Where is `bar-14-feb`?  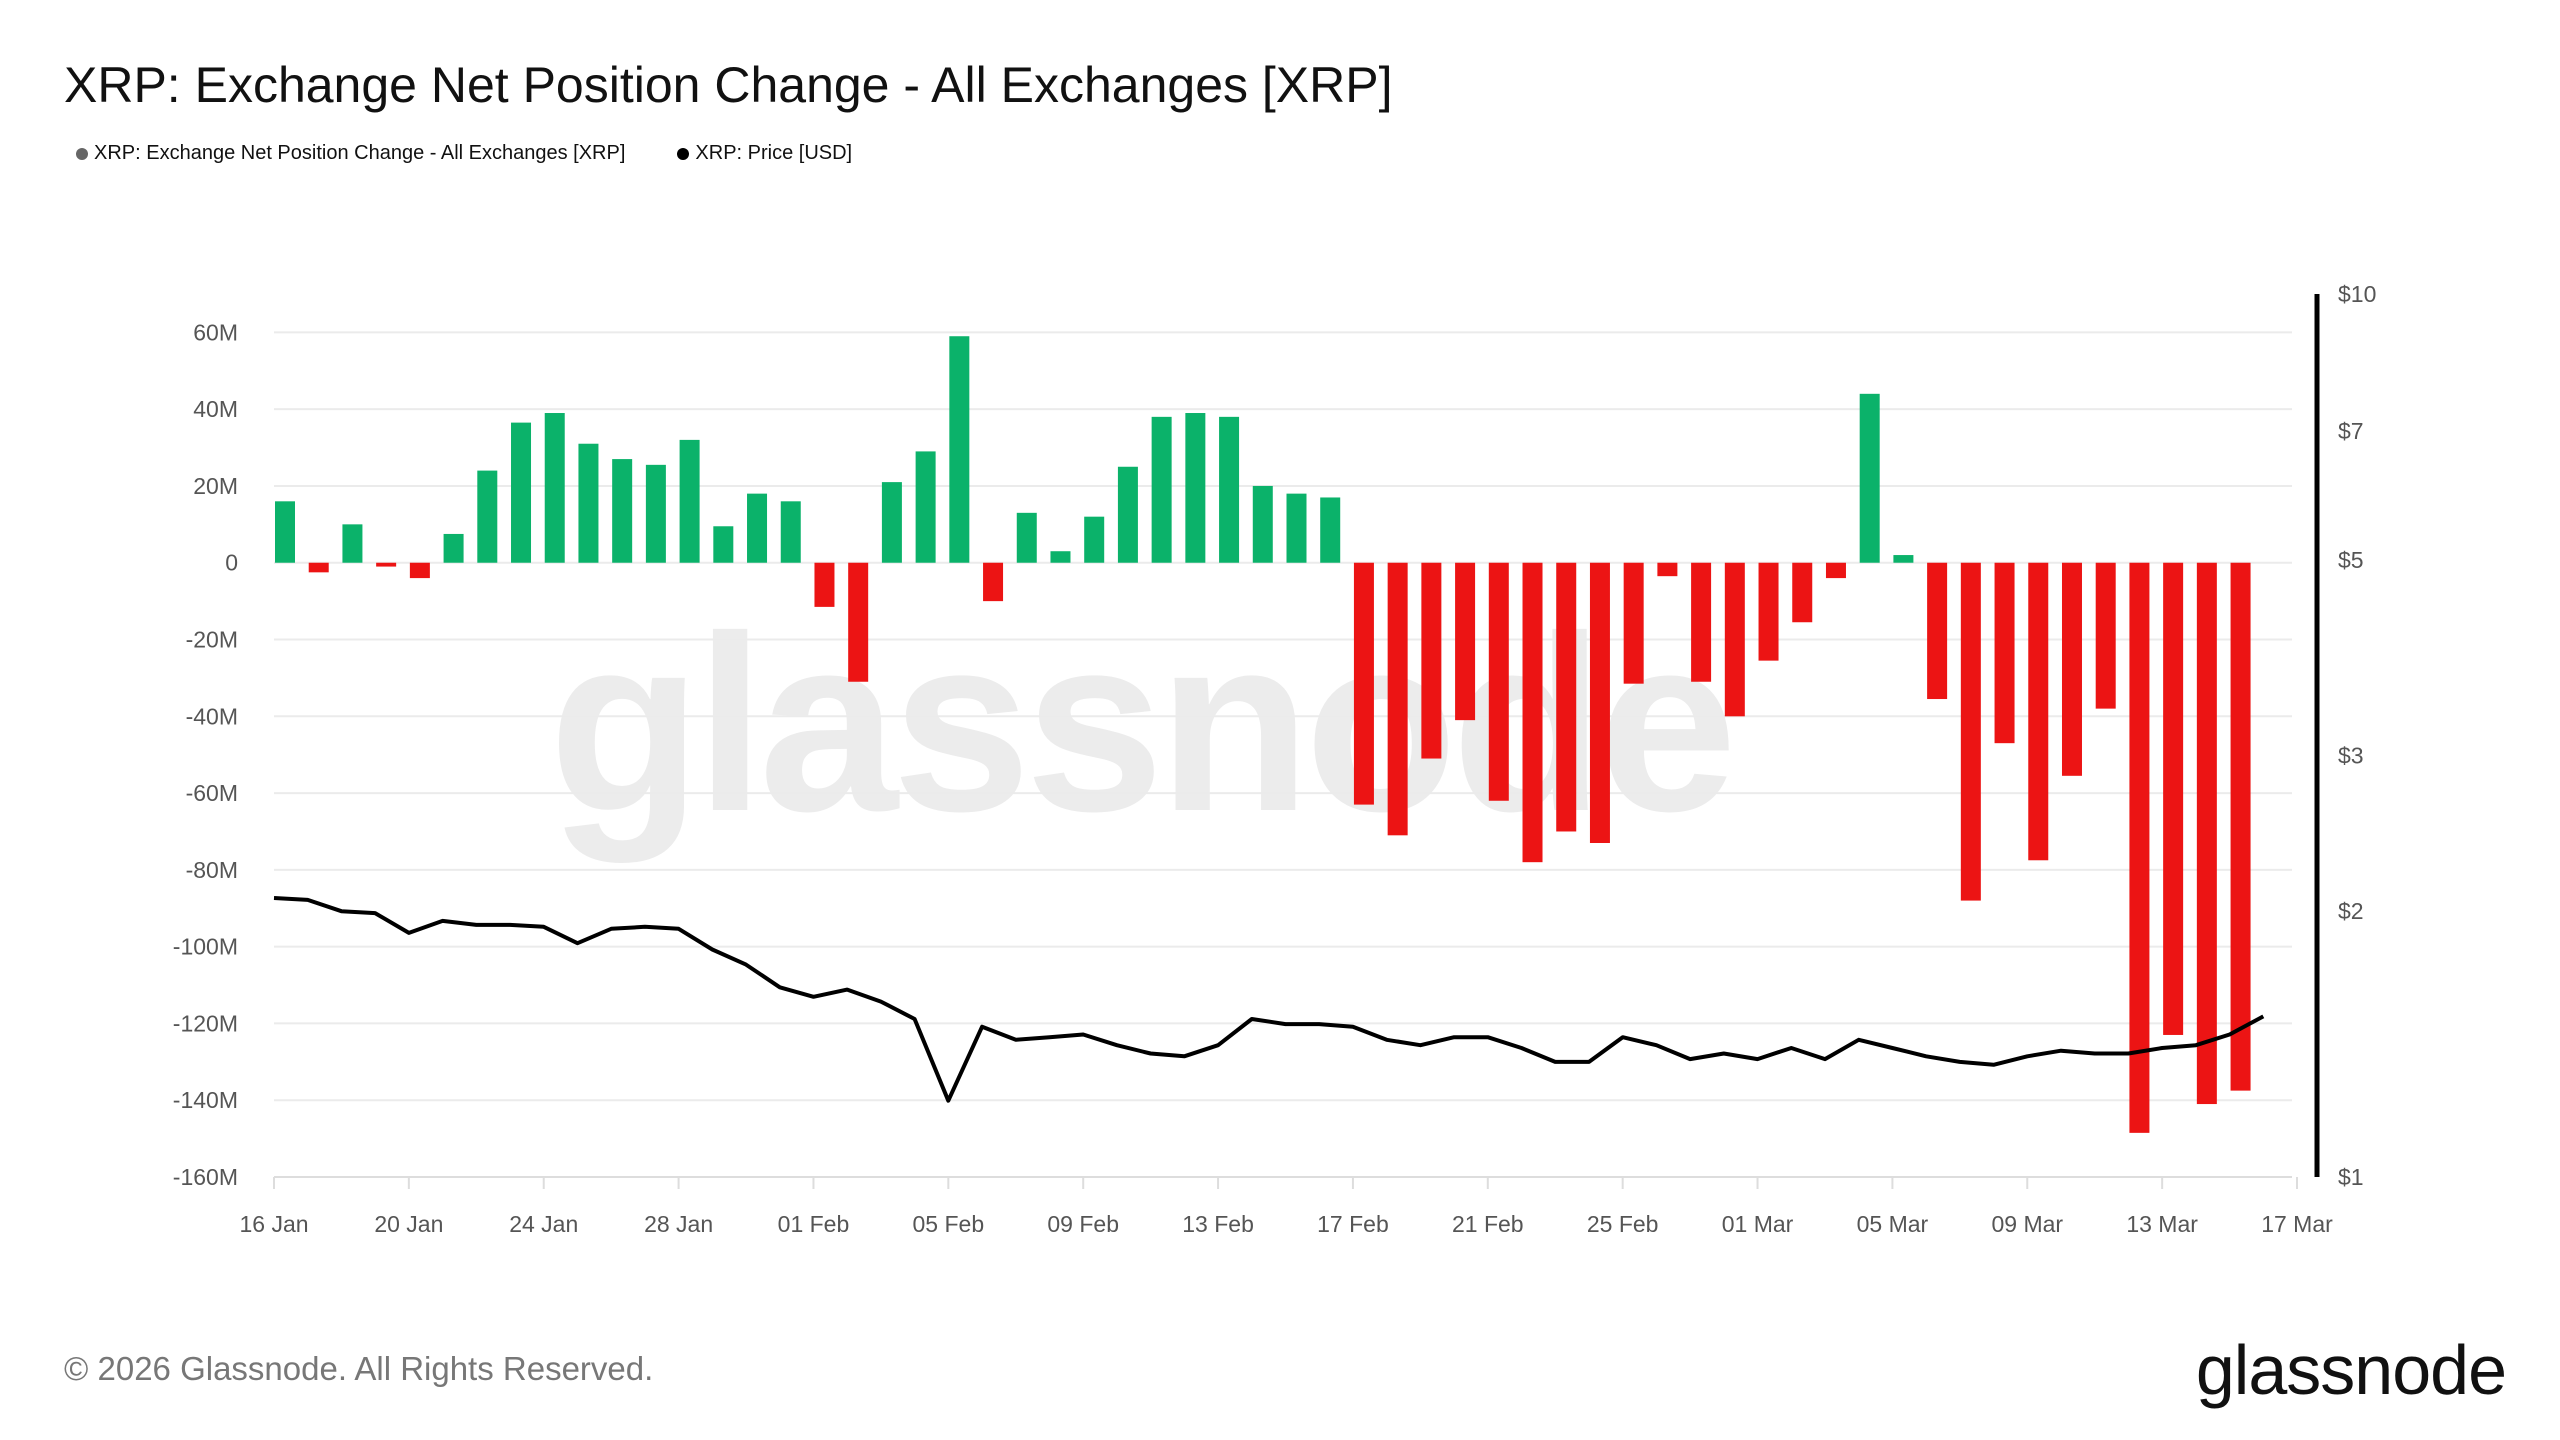
bar-14-feb is located at coordinates (1262, 524).